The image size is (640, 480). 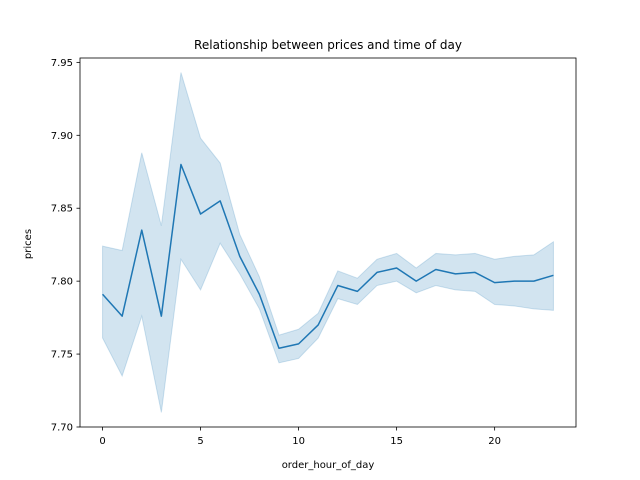 What do you see at coordinates (102, 441) in the screenshot?
I see `x-tick-label: 0` at bounding box center [102, 441].